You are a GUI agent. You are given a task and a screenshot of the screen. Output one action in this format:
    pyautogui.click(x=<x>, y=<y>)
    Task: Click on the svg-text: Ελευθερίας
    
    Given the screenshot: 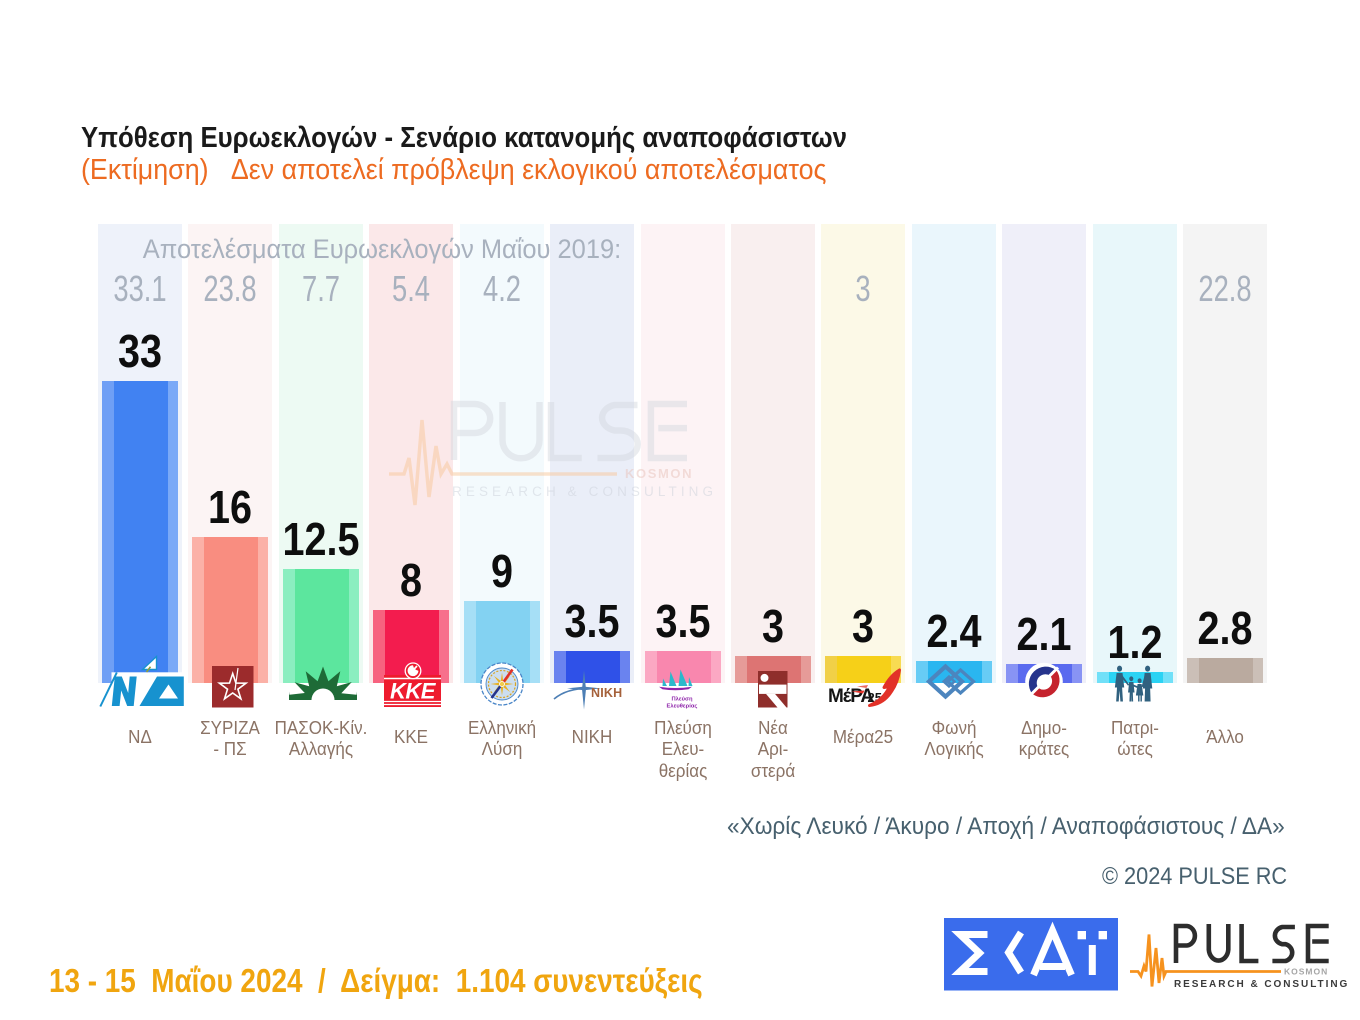 What is the action you would take?
    pyautogui.click(x=682, y=707)
    